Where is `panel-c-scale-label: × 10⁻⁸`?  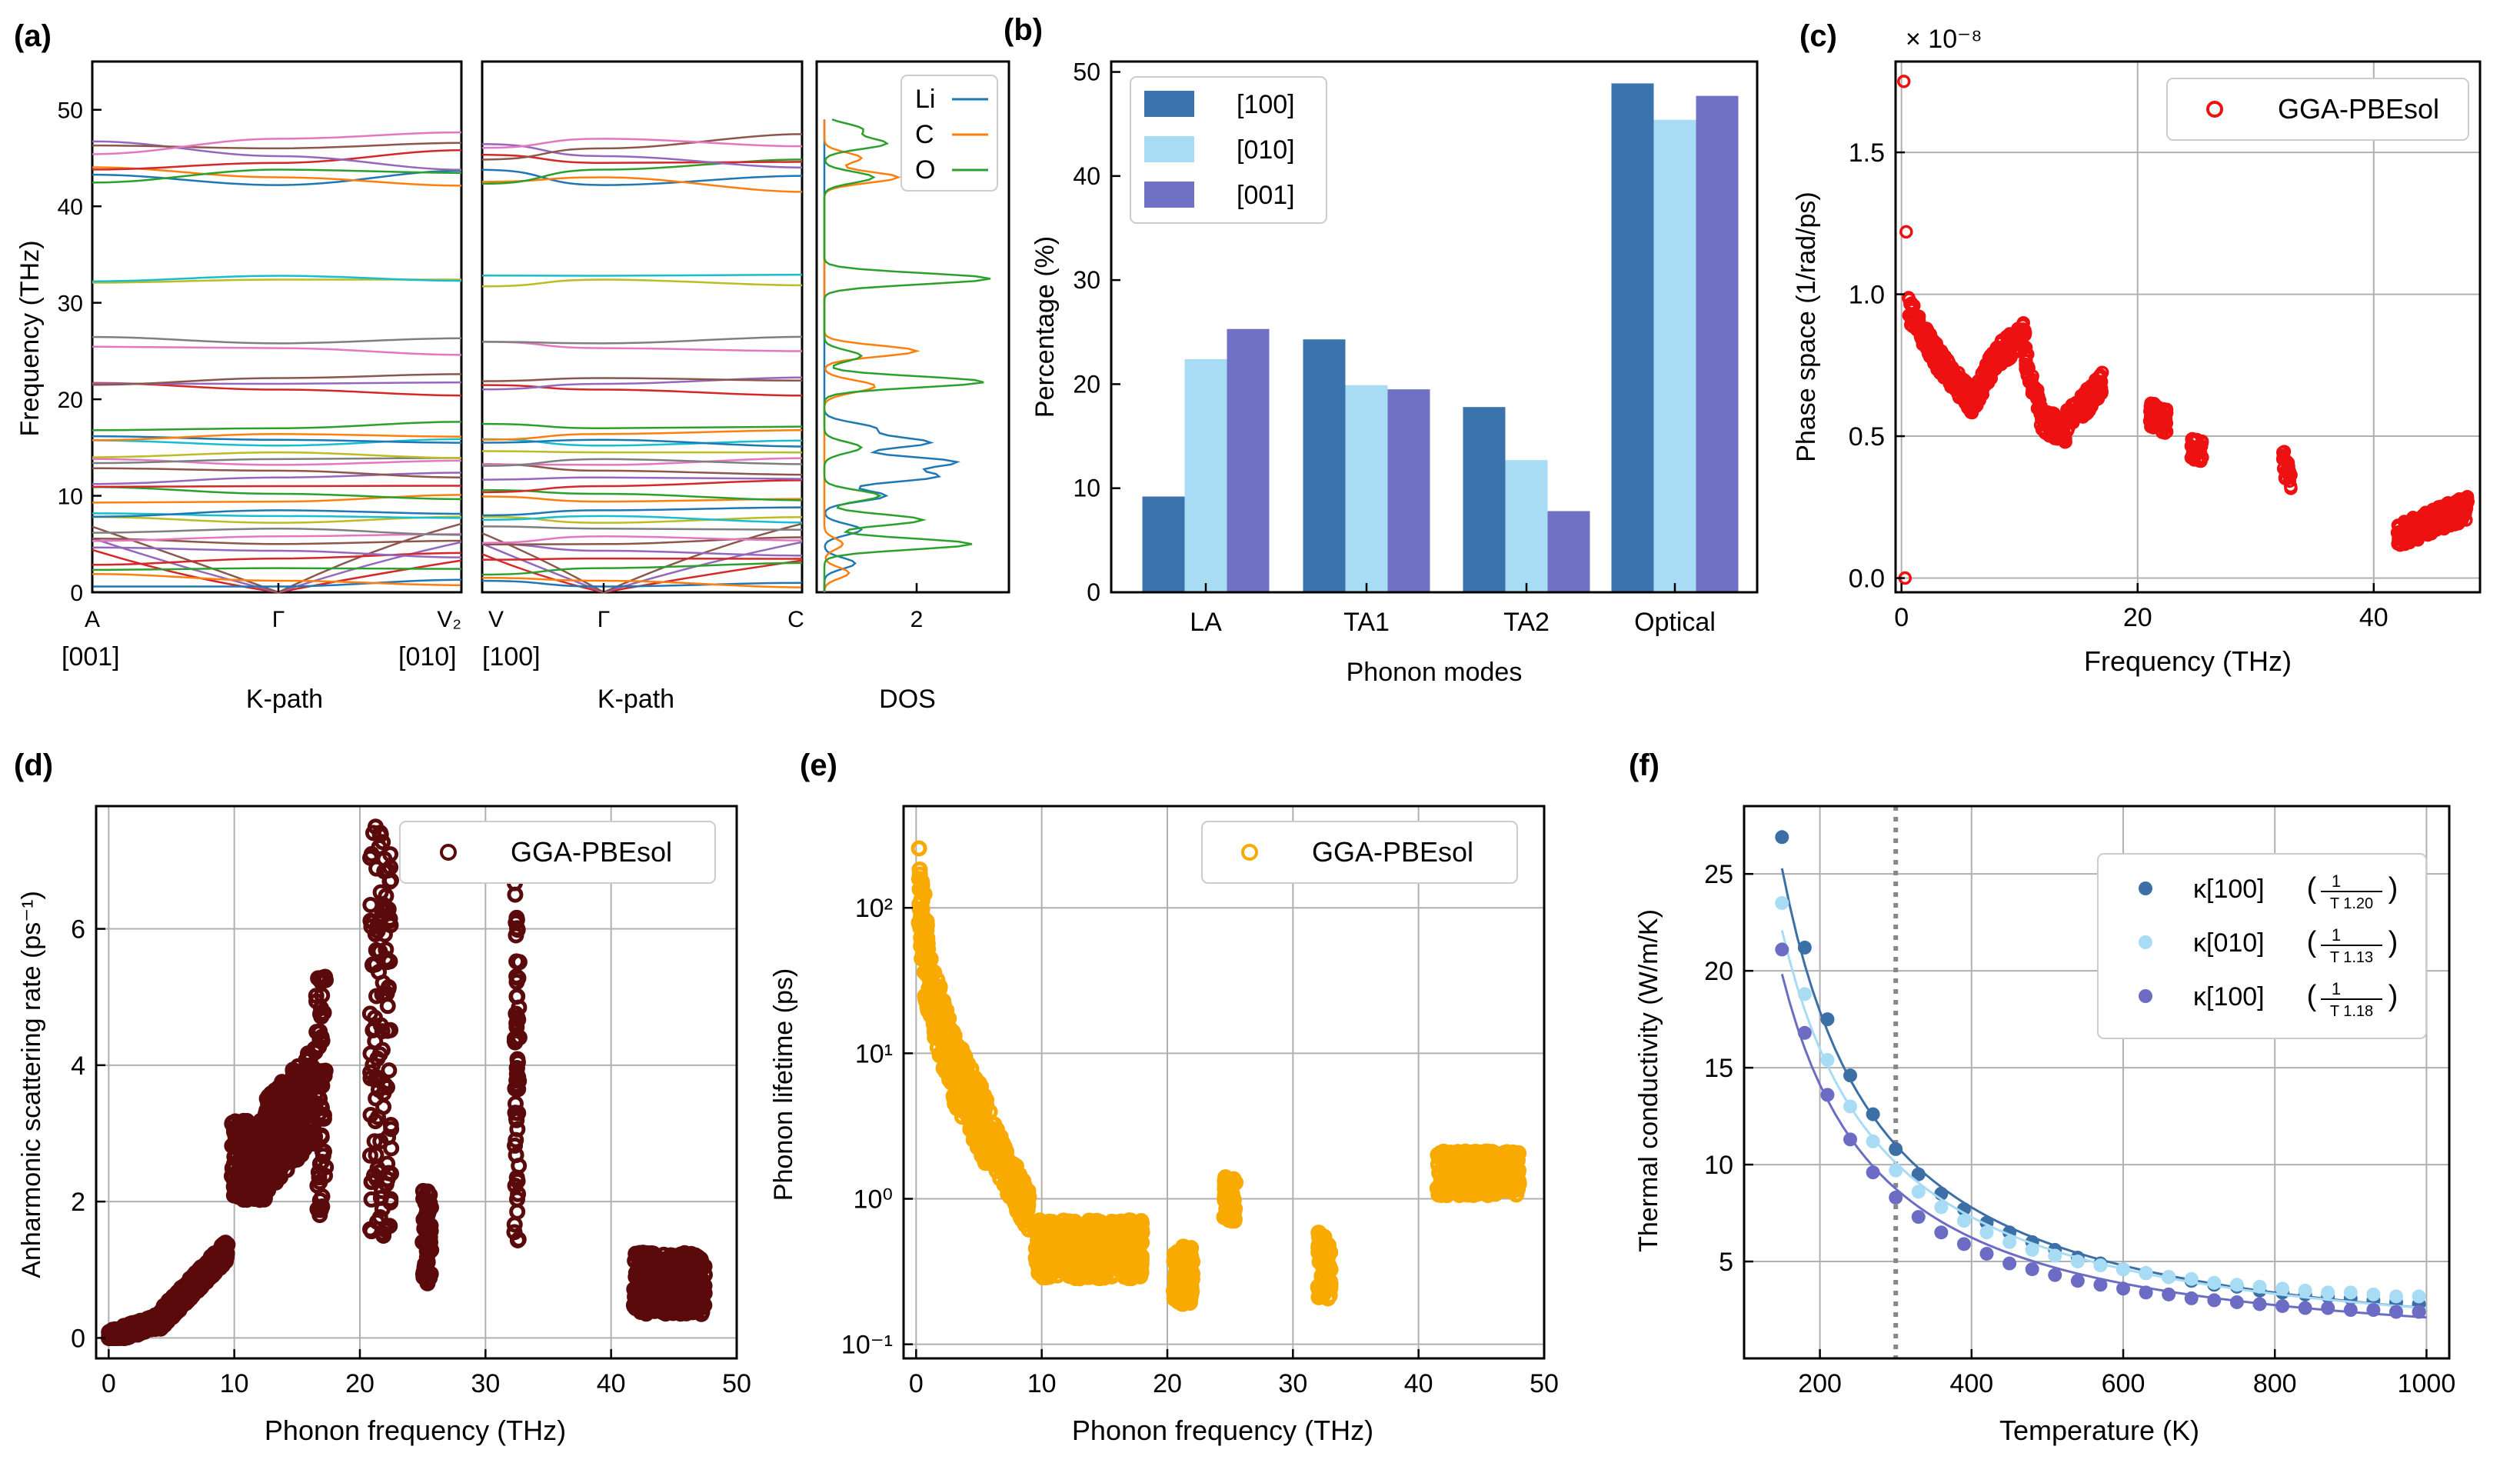
panel-c-scale-label: × 10⁻⁸ is located at coordinates (1944, 39).